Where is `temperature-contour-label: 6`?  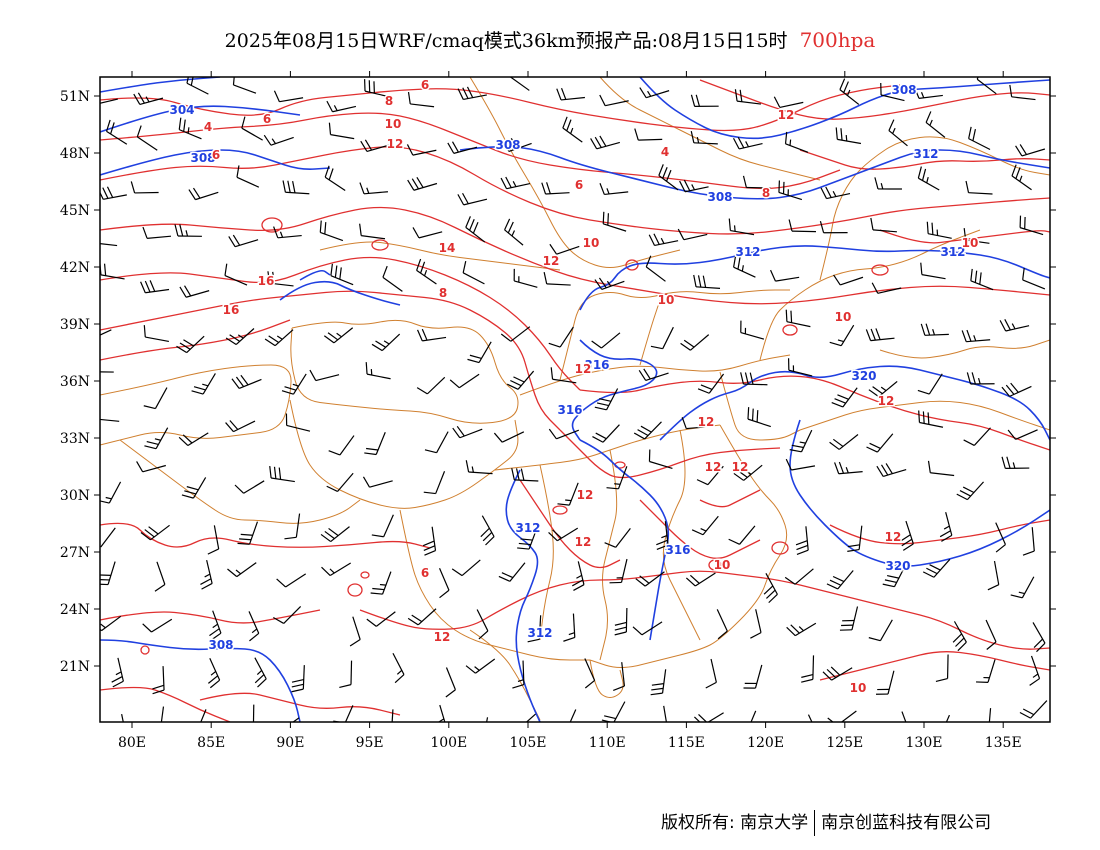
temperature-contour-label: 6 is located at coordinates (216, 155).